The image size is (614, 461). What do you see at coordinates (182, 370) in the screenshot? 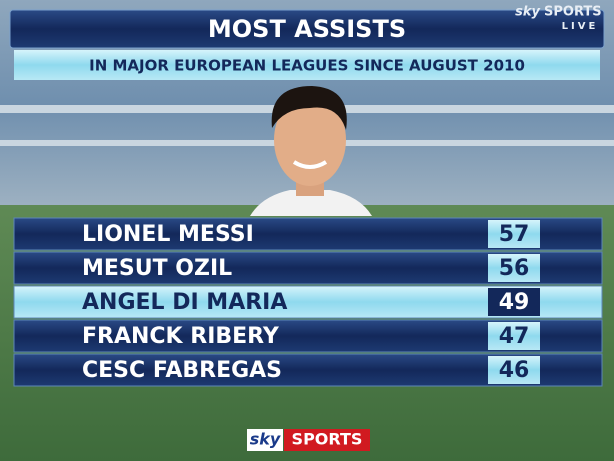
I see `player-name: CESC FABREGAS` at bounding box center [182, 370].